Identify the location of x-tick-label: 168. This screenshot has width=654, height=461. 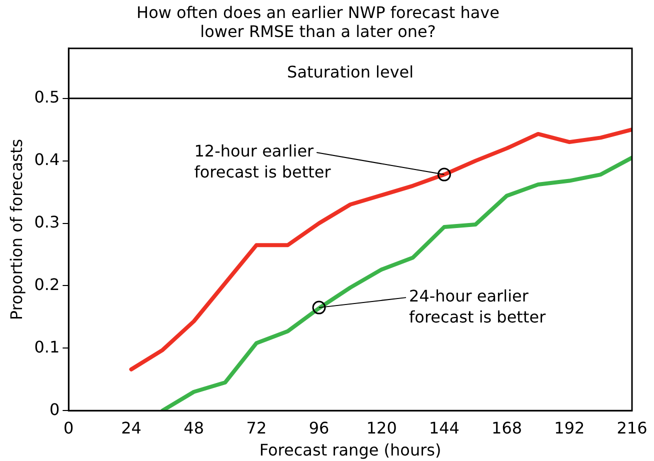
(507, 428).